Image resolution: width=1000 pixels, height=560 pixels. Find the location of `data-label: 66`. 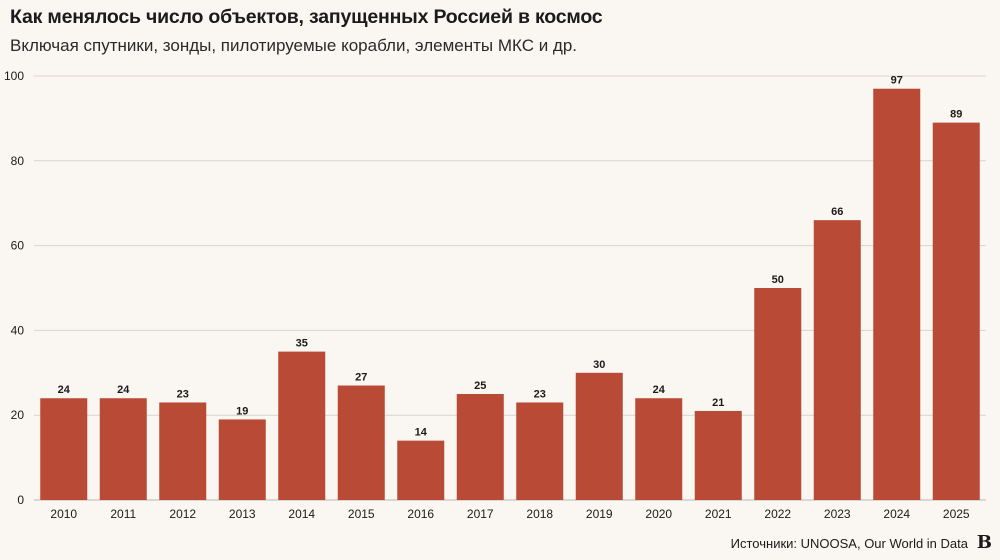

data-label: 66 is located at coordinates (837, 212).